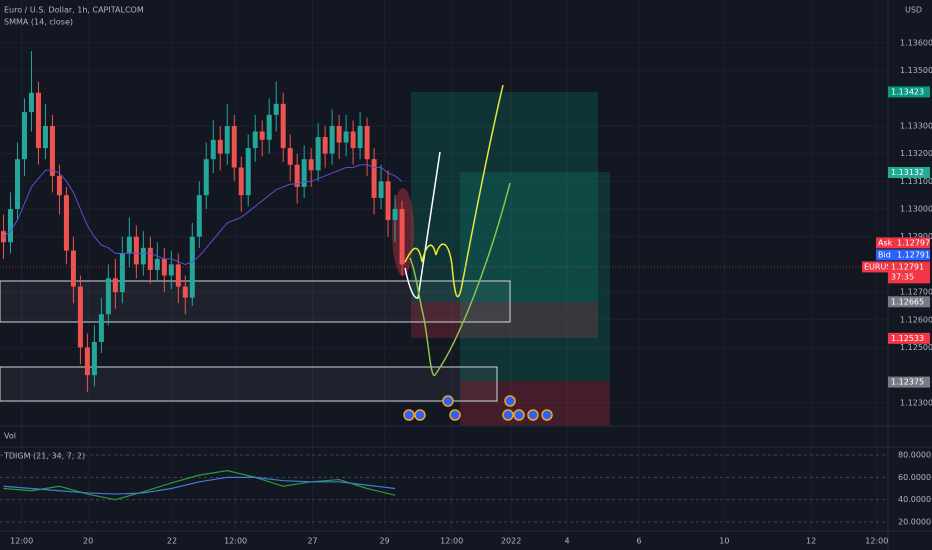 The height and width of the screenshot is (550, 932). What do you see at coordinates (504, 320) in the screenshot?
I see `long-stop-zone` at bounding box center [504, 320].